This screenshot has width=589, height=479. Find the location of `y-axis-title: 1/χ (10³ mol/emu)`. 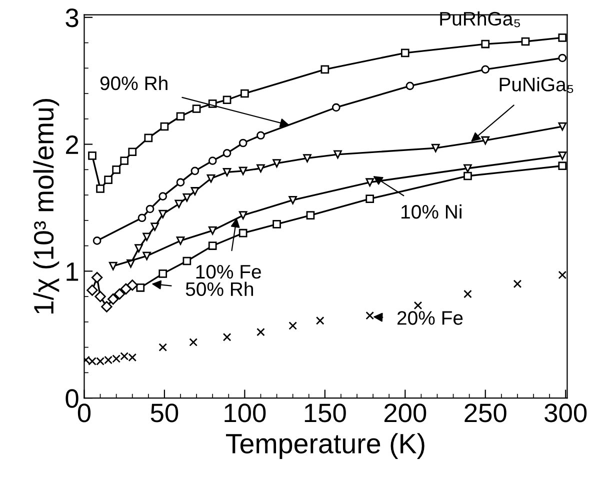

y-axis-title: 1/χ (10³ mol/emu) is located at coordinates (46, 206).